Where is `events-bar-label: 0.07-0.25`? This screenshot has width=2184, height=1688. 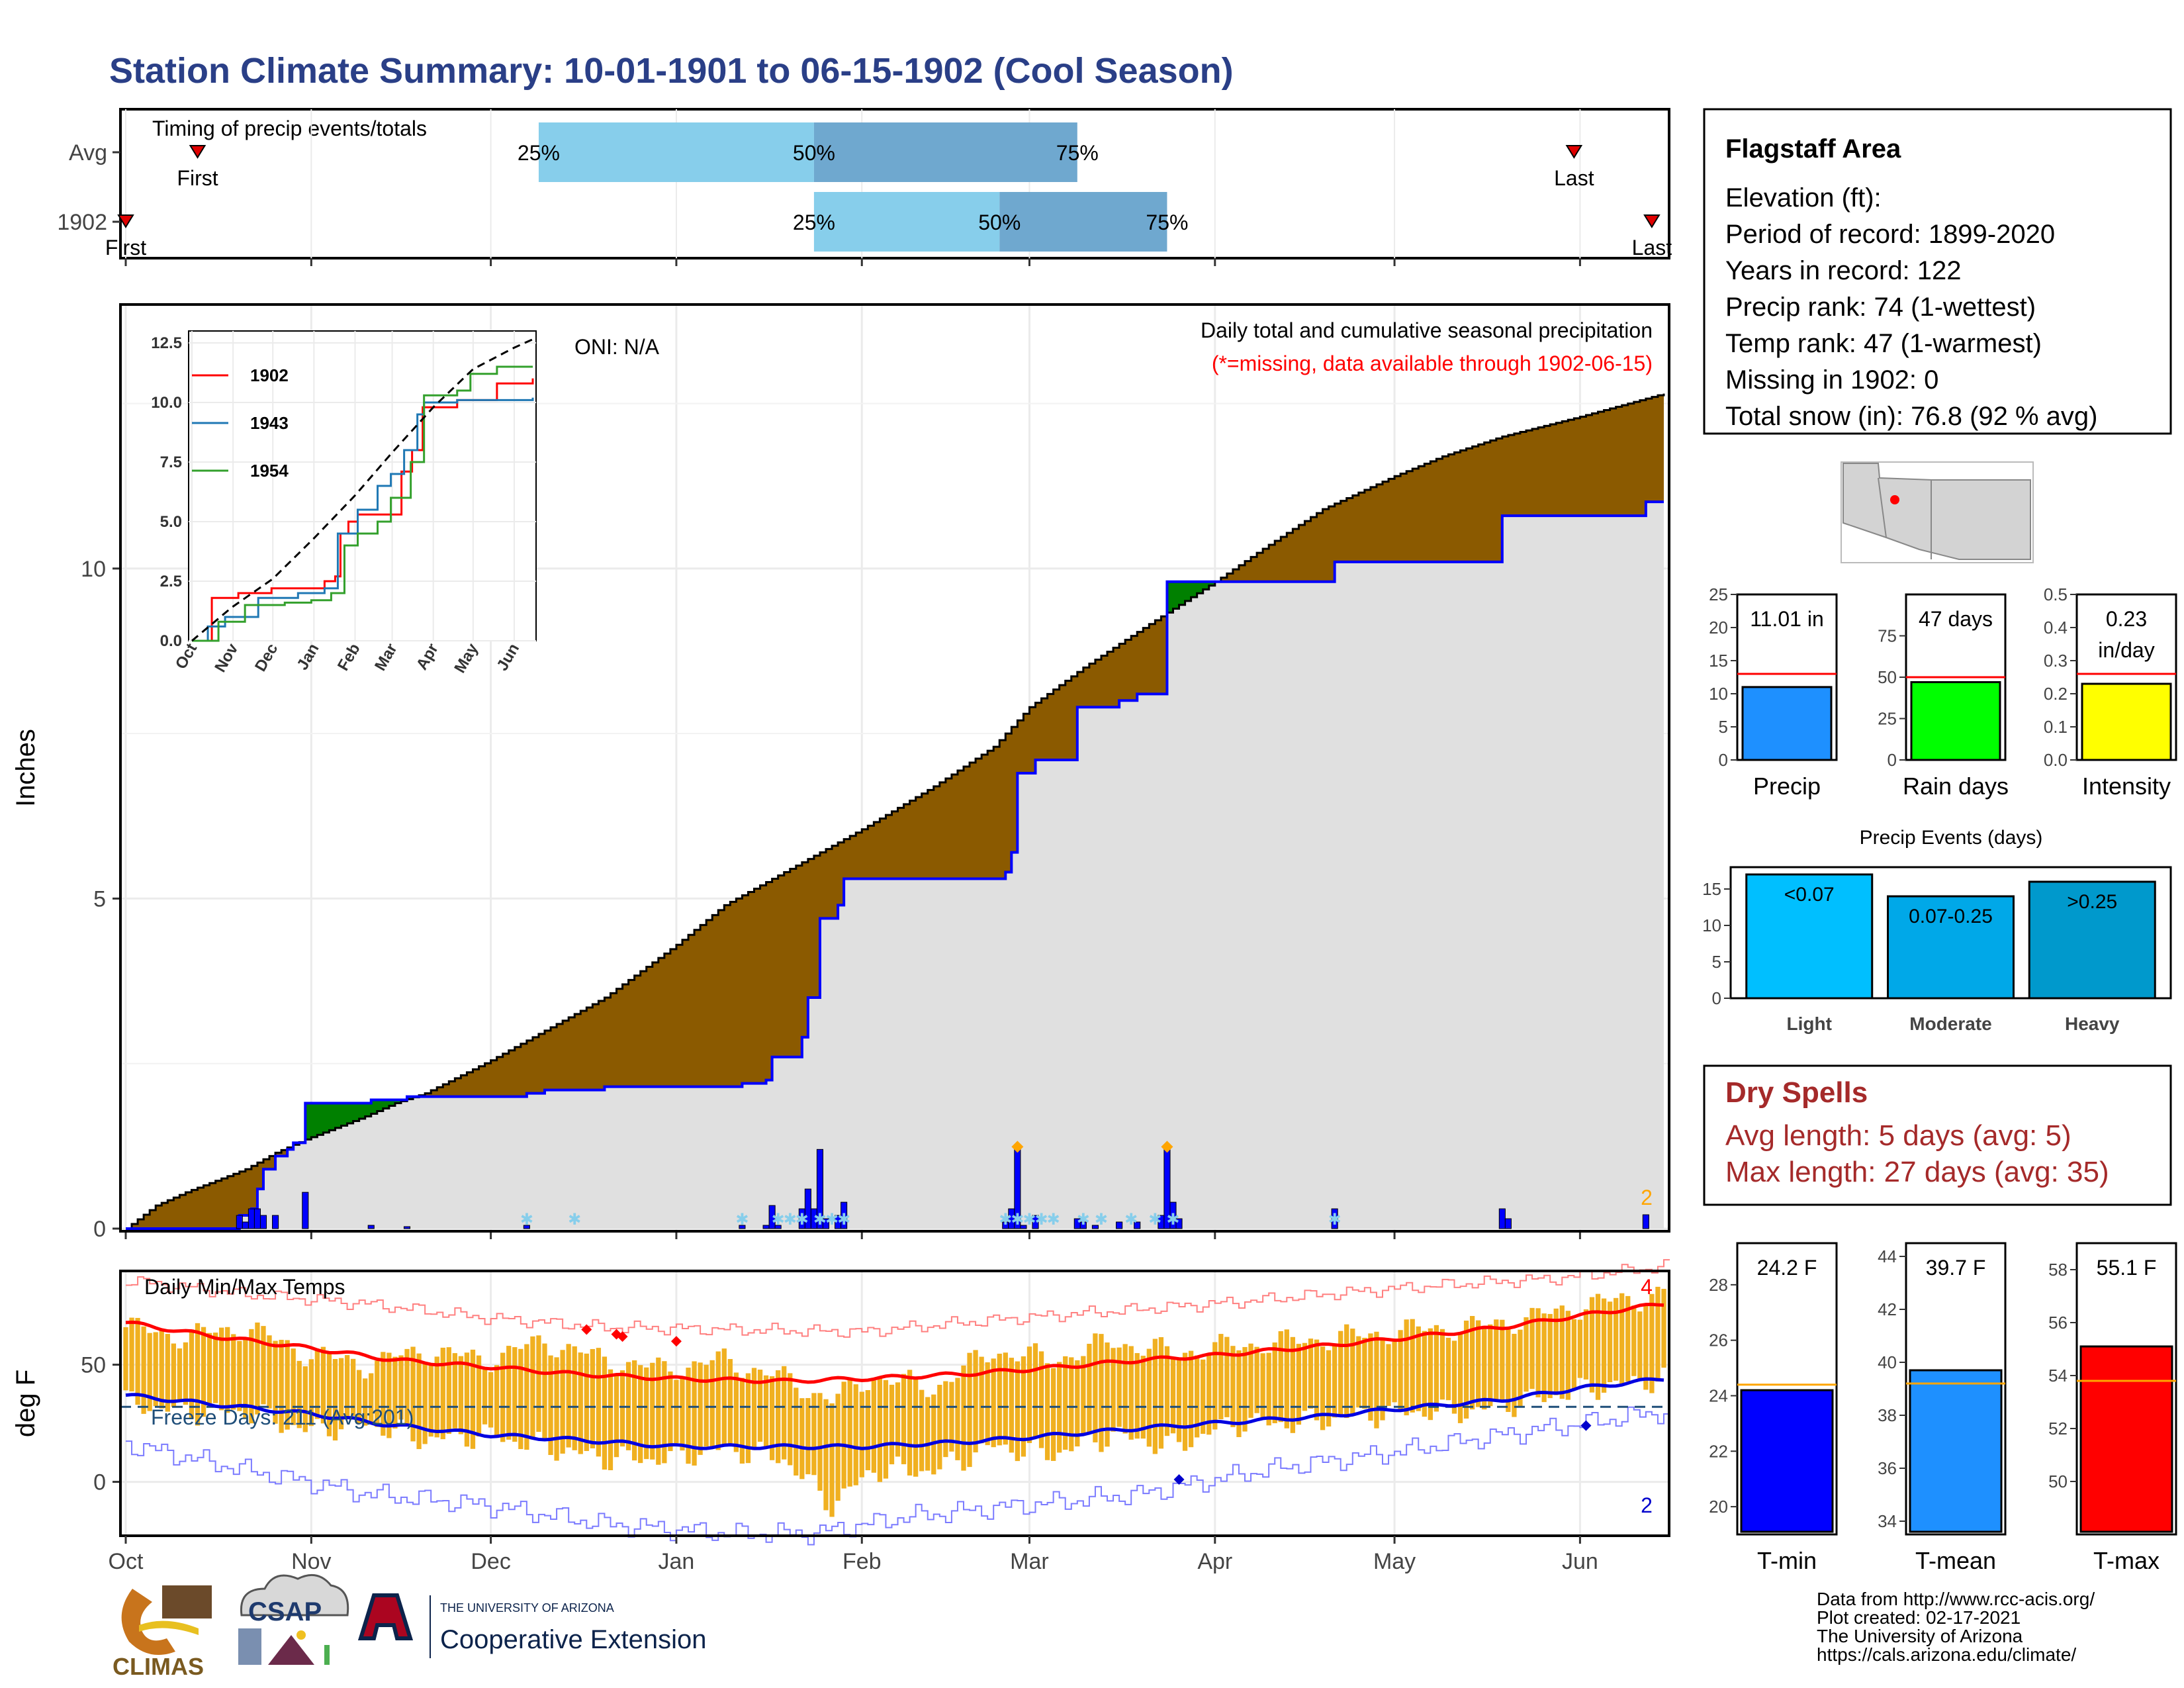
events-bar-label: 0.07-0.25 is located at coordinates (1951, 916).